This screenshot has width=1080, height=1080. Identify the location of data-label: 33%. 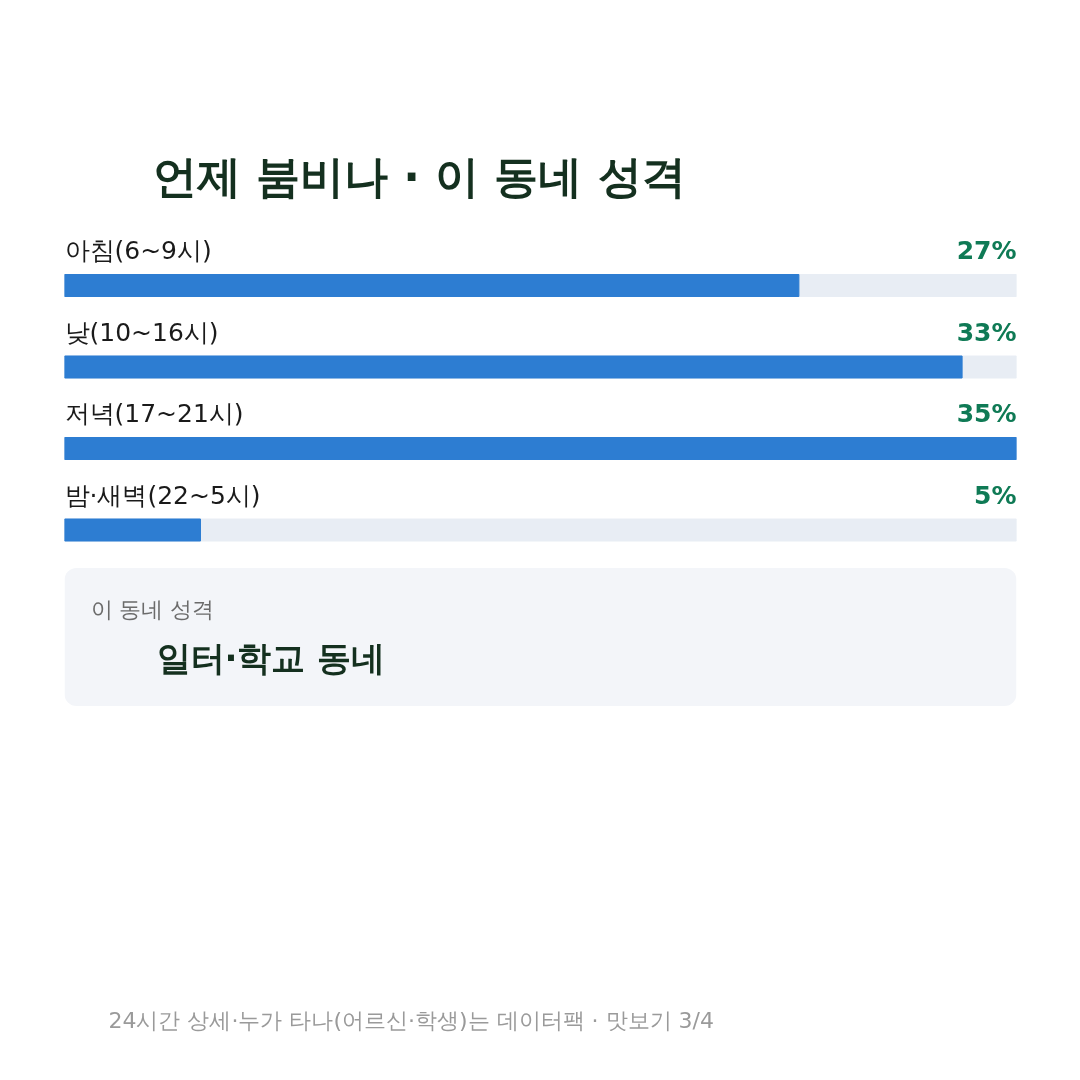
(986, 332).